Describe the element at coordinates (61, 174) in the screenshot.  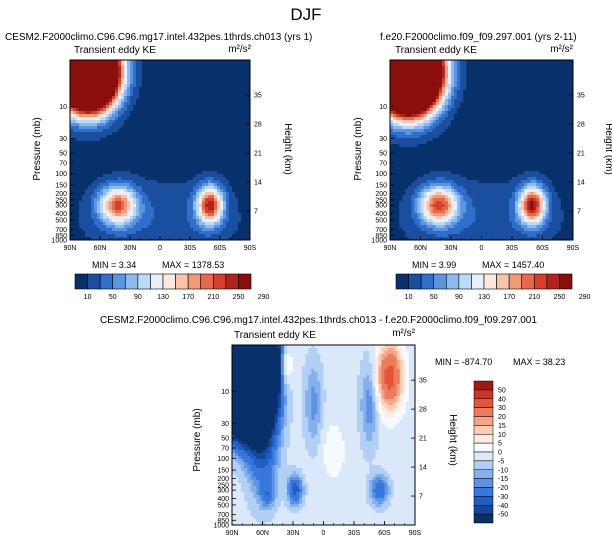
I see `y-tick-label: 100` at that location.